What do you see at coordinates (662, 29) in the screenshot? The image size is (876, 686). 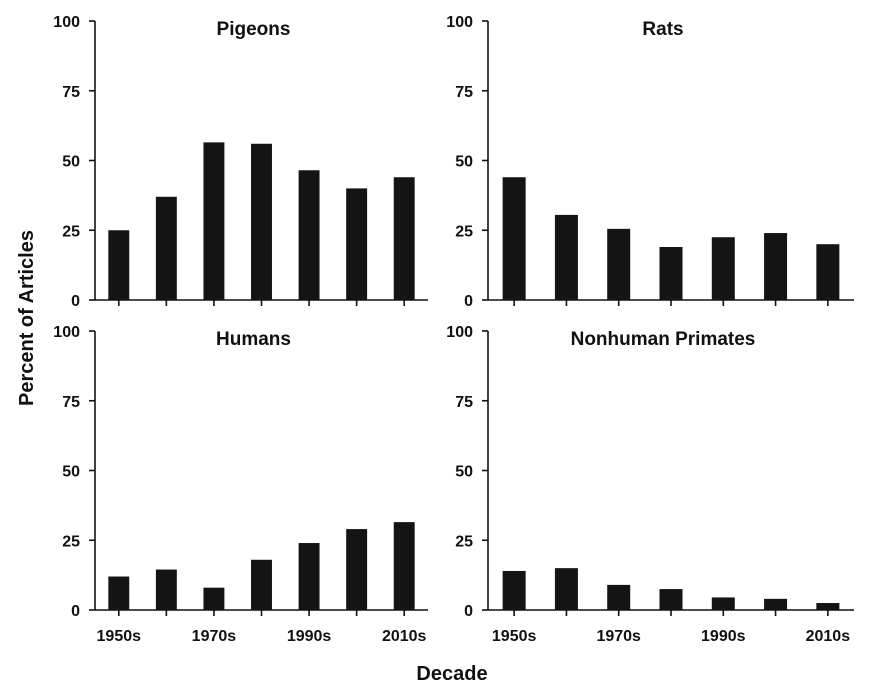 I see `panel-title: Rats` at bounding box center [662, 29].